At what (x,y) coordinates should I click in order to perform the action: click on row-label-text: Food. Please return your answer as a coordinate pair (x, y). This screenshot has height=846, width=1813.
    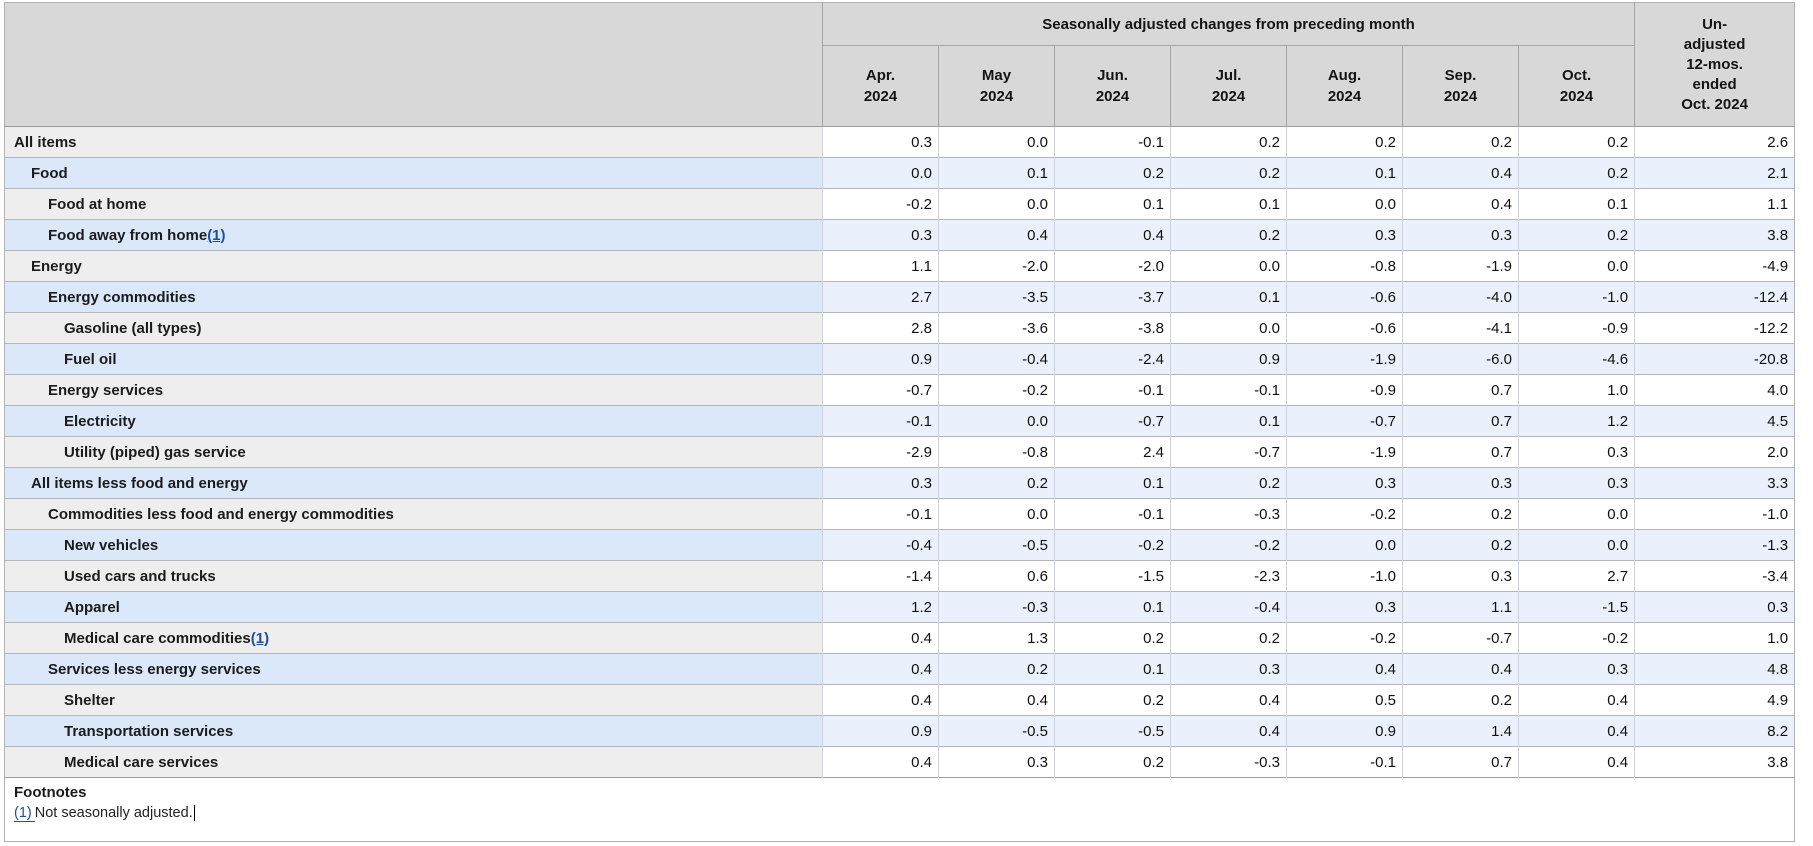
    Looking at the image, I should click on (49, 173).